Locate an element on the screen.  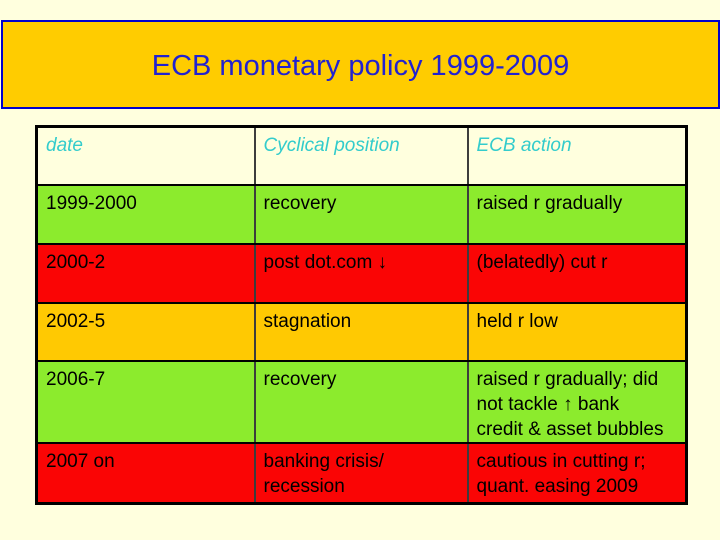
table-row: 2000-2 post dot.com ↓ (belatedly) cut r is located at coordinates (361, 273).